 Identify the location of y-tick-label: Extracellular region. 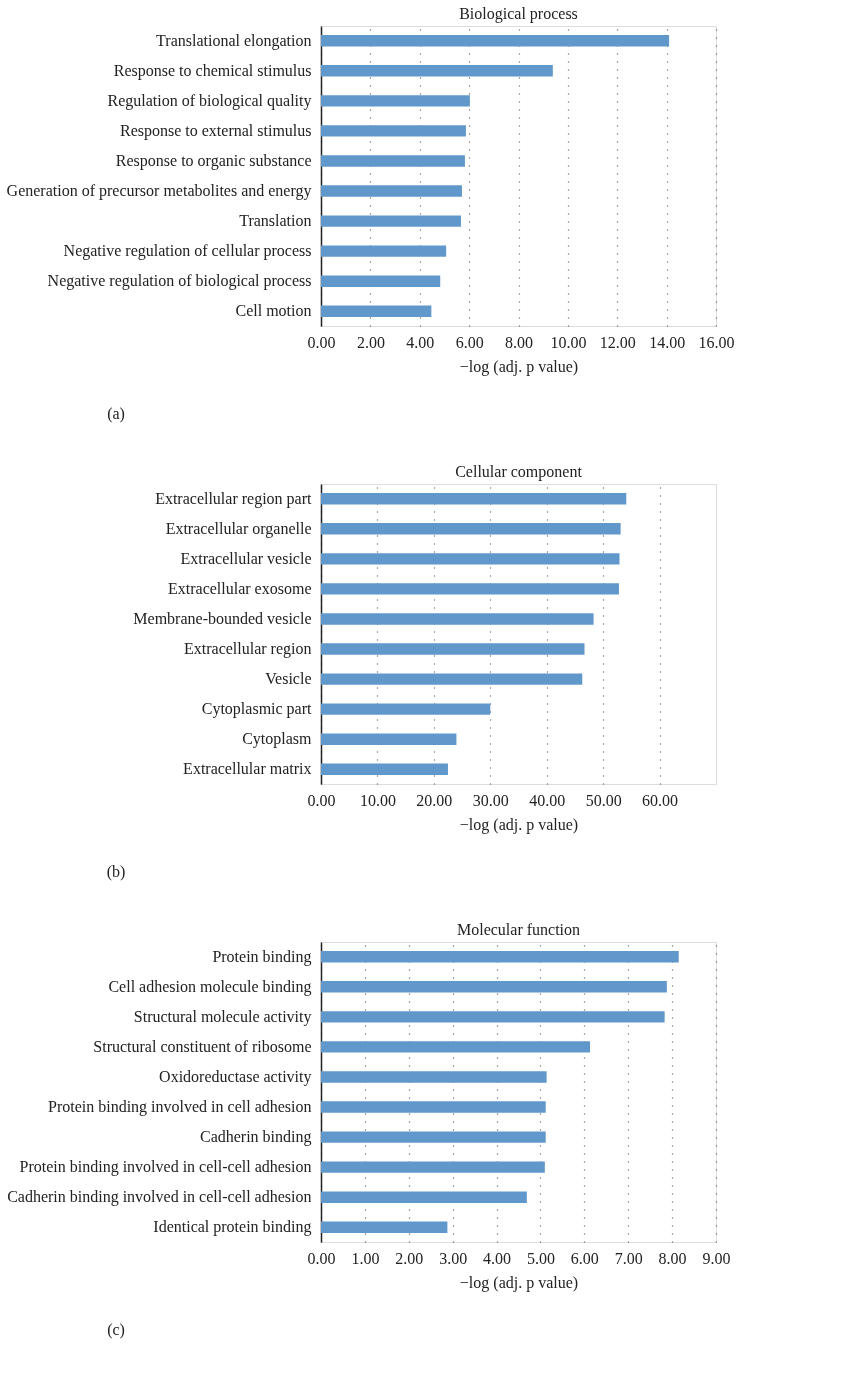
(248, 649).